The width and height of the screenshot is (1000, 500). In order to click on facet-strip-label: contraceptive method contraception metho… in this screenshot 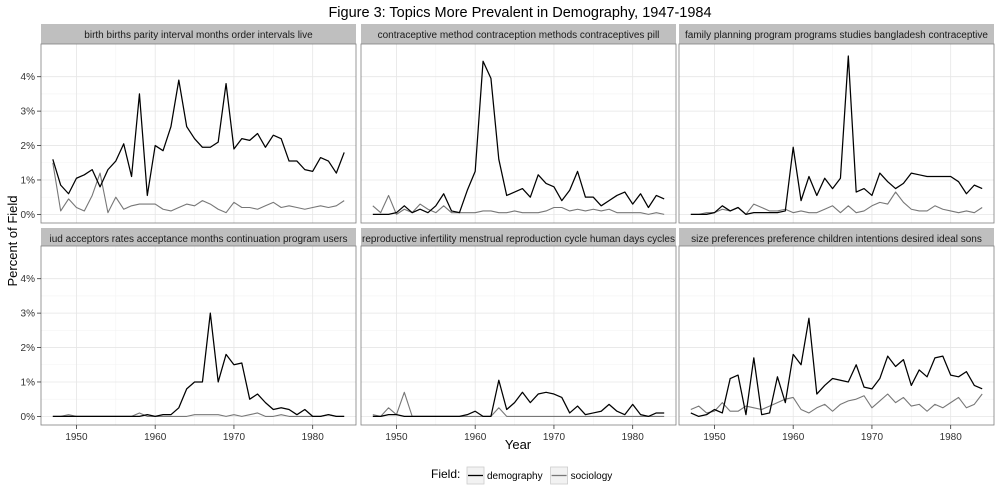, I will do `click(519, 35)`.